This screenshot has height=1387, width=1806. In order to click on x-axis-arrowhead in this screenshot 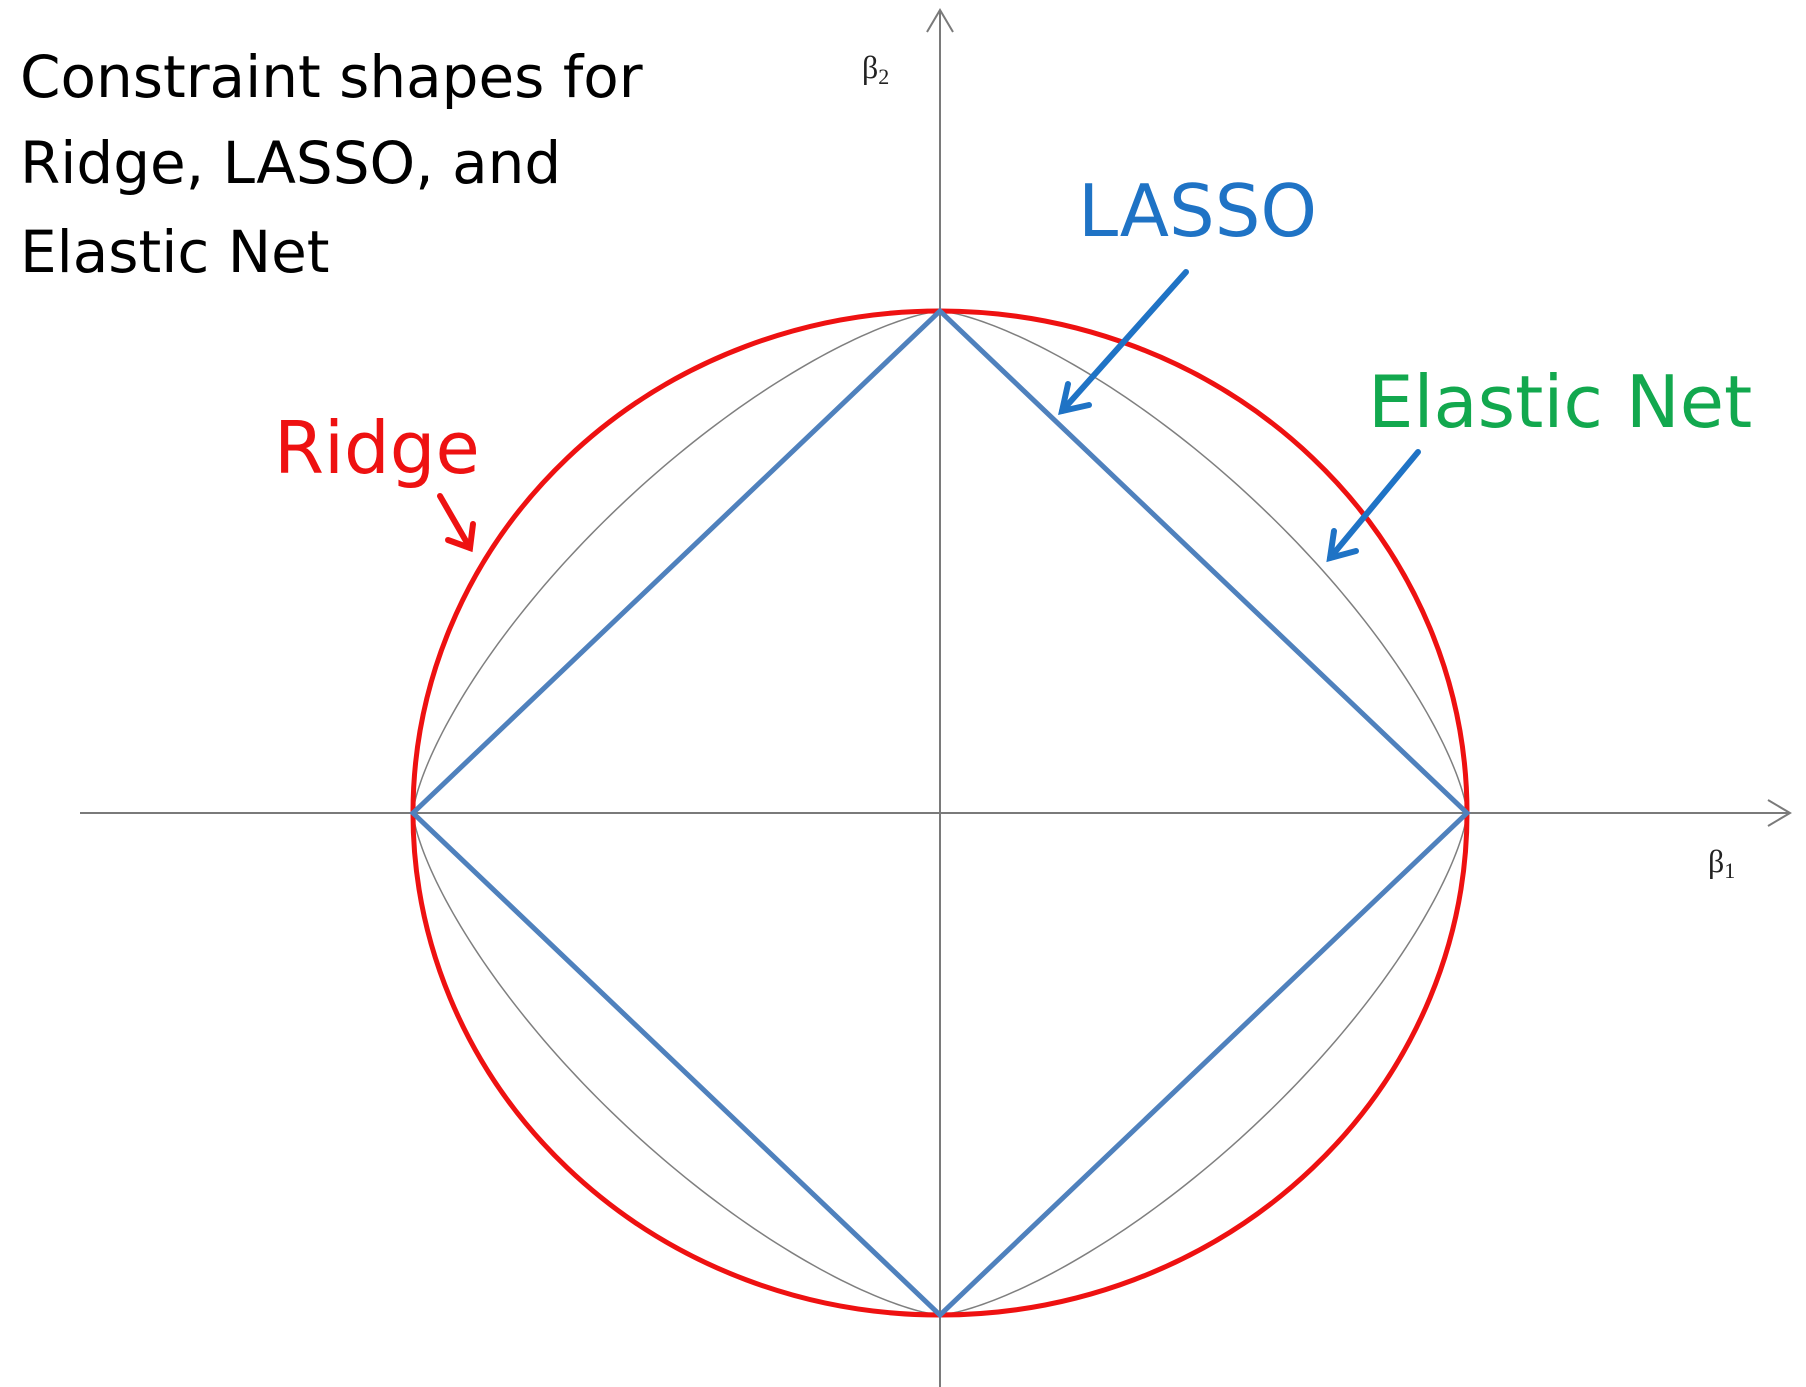, I will do `click(1779, 813)`.